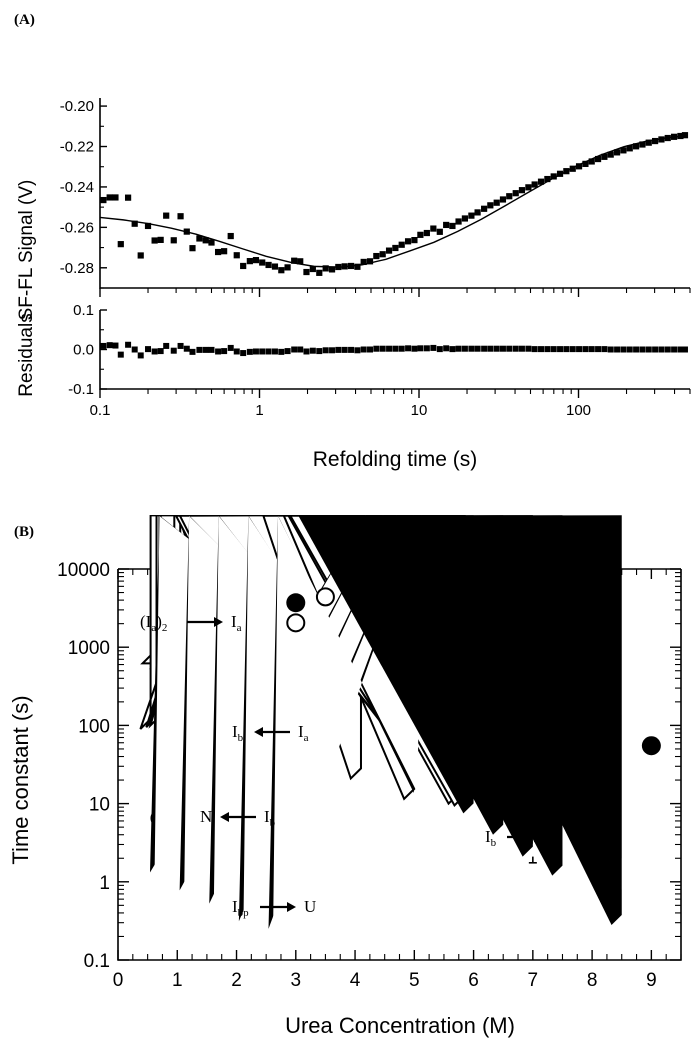 The width and height of the screenshot is (699, 1050). What do you see at coordinates (94, 726) in the screenshot?
I see `panel-b-ytick-label: 100` at bounding box center [94, 726].